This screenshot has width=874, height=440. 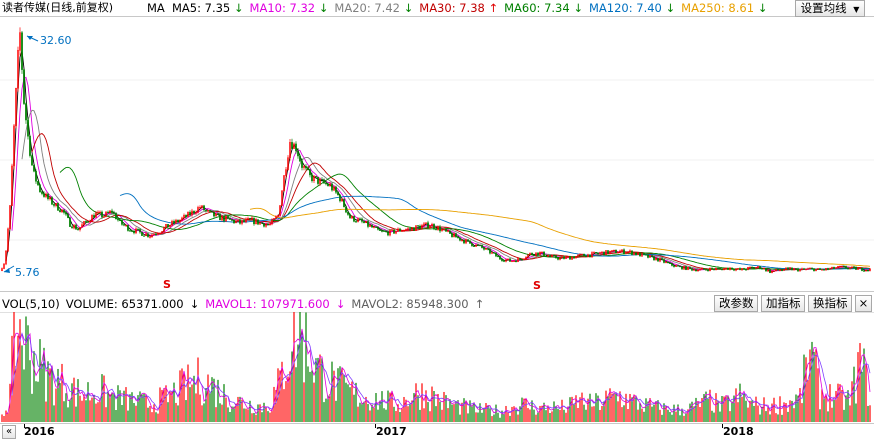 What do you see at coordinates (863, 303) in the screenshot?
I see `close-icon: ×` at bounding box center [863, 303].